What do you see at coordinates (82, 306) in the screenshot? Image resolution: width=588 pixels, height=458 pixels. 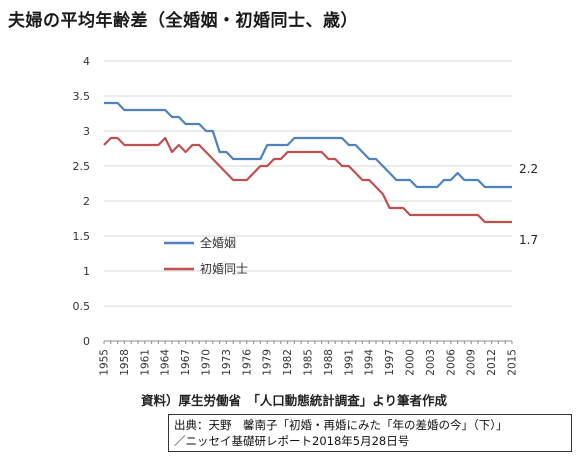 I see `y-tick-label: 0.5` at bounding box center [82, 306].